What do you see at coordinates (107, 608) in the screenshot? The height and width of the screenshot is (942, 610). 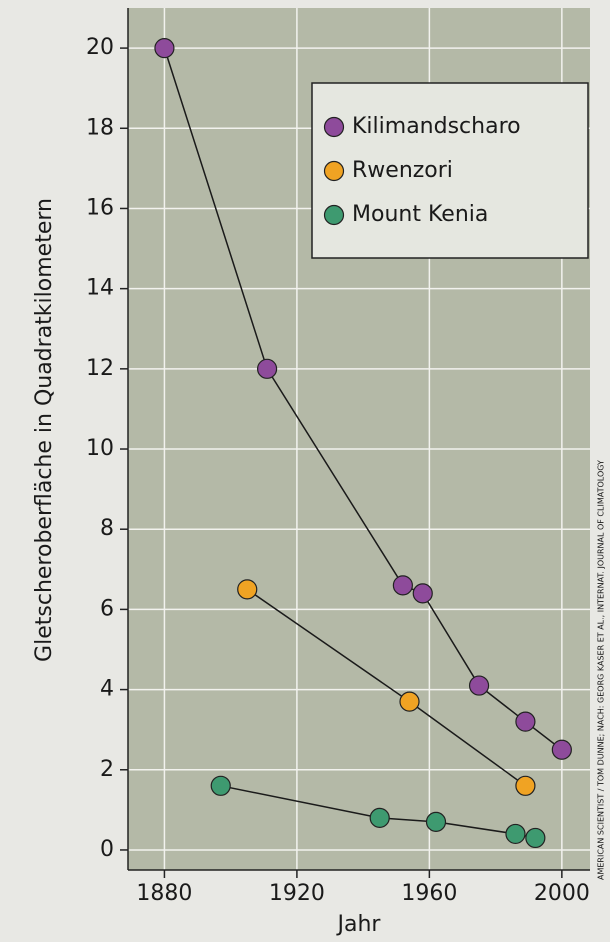 I see `y-tick-label: 6` at bounding box center [107, 608].